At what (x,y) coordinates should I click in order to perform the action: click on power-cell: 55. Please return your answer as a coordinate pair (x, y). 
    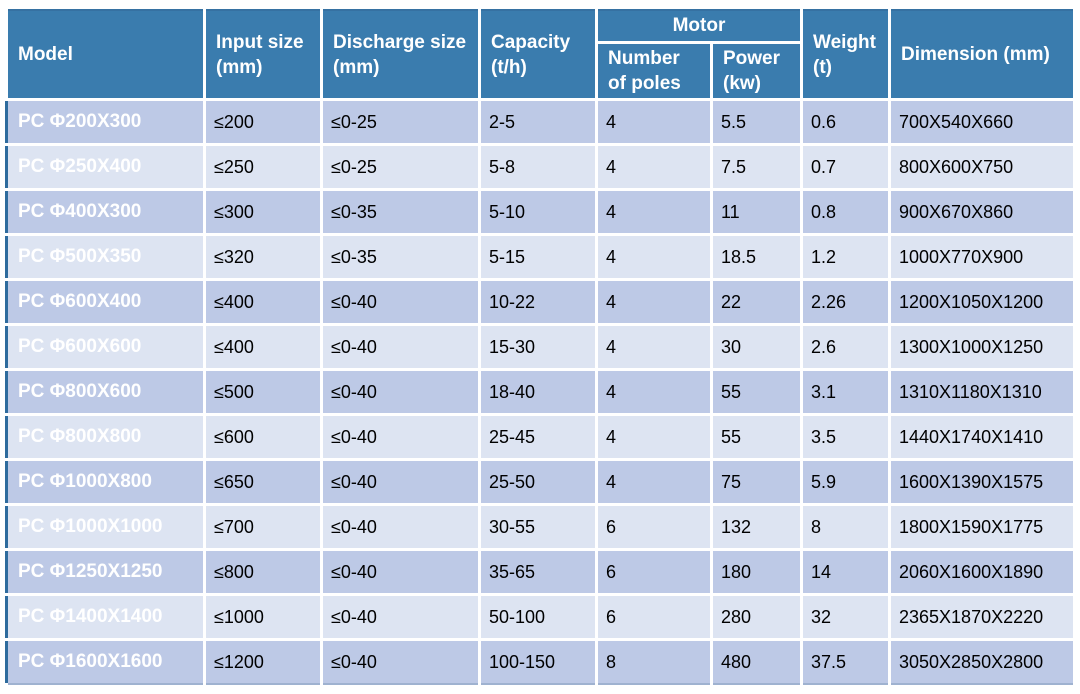
    Looking at the image, I should click on (756, 392).